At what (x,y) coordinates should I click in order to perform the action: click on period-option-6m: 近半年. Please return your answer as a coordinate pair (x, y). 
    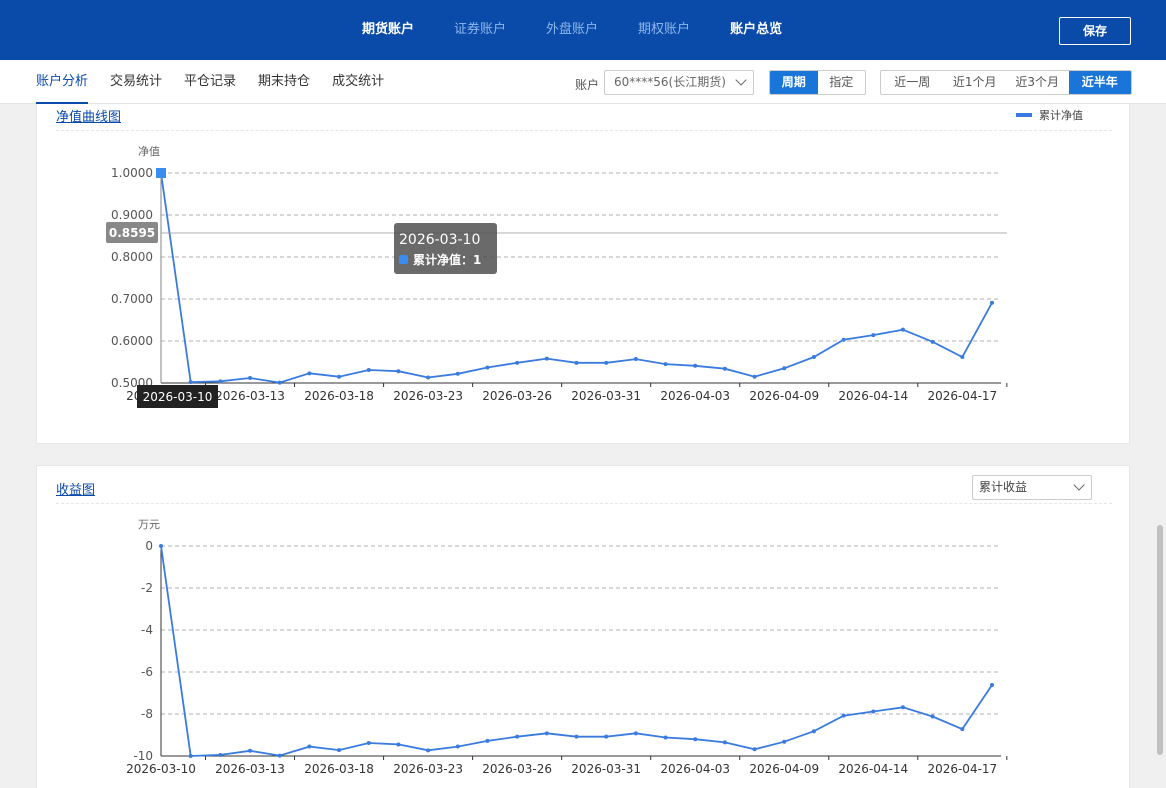
    Looking at the image, I should click on (1099, 82).